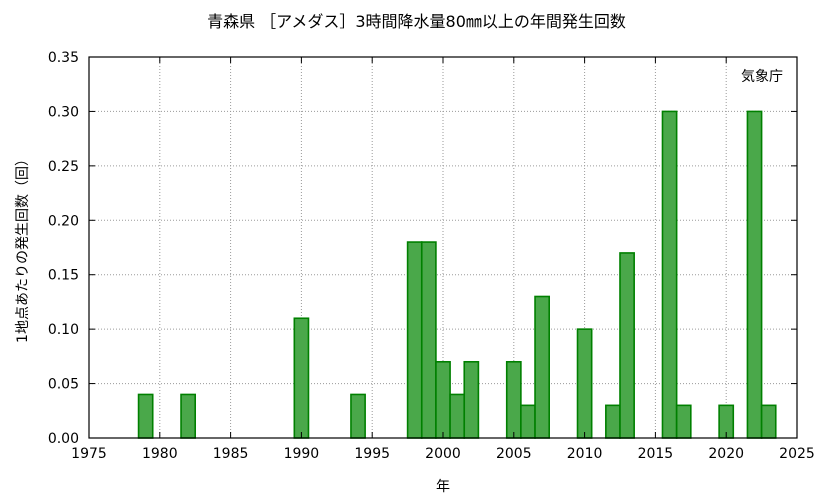  What do you see at coordinates (457, 416) in the screenshot?
I see `bar-2001` at bounding box center [457, 416].